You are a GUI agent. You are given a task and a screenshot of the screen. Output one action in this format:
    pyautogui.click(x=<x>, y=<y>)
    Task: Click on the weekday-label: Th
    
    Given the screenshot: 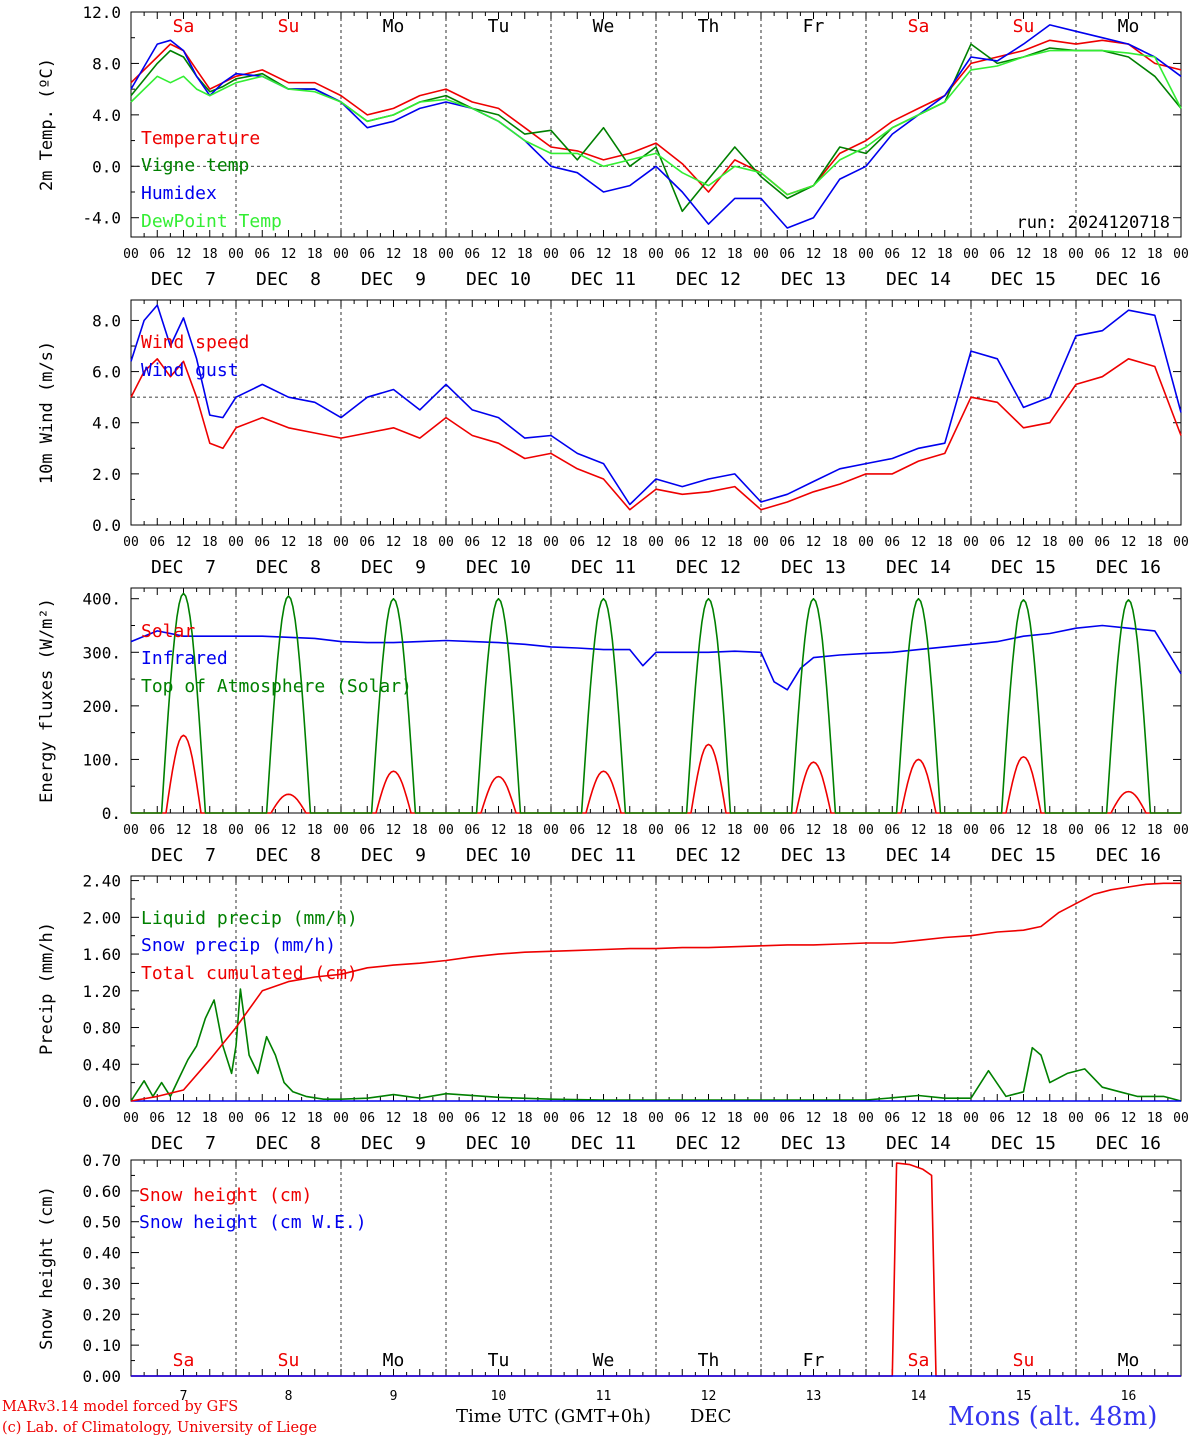 What is the action you would take?
    pyautogui.click(x=709, y=1360)
    